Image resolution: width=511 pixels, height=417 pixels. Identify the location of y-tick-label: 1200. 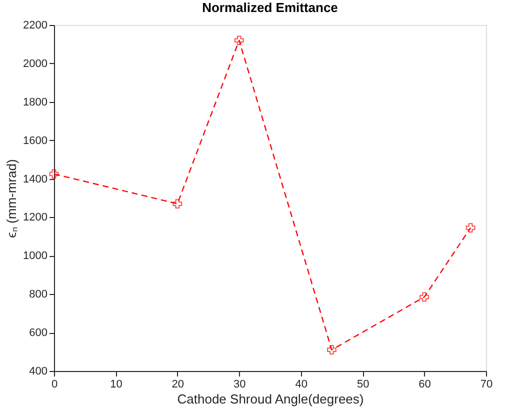
(35, 218).